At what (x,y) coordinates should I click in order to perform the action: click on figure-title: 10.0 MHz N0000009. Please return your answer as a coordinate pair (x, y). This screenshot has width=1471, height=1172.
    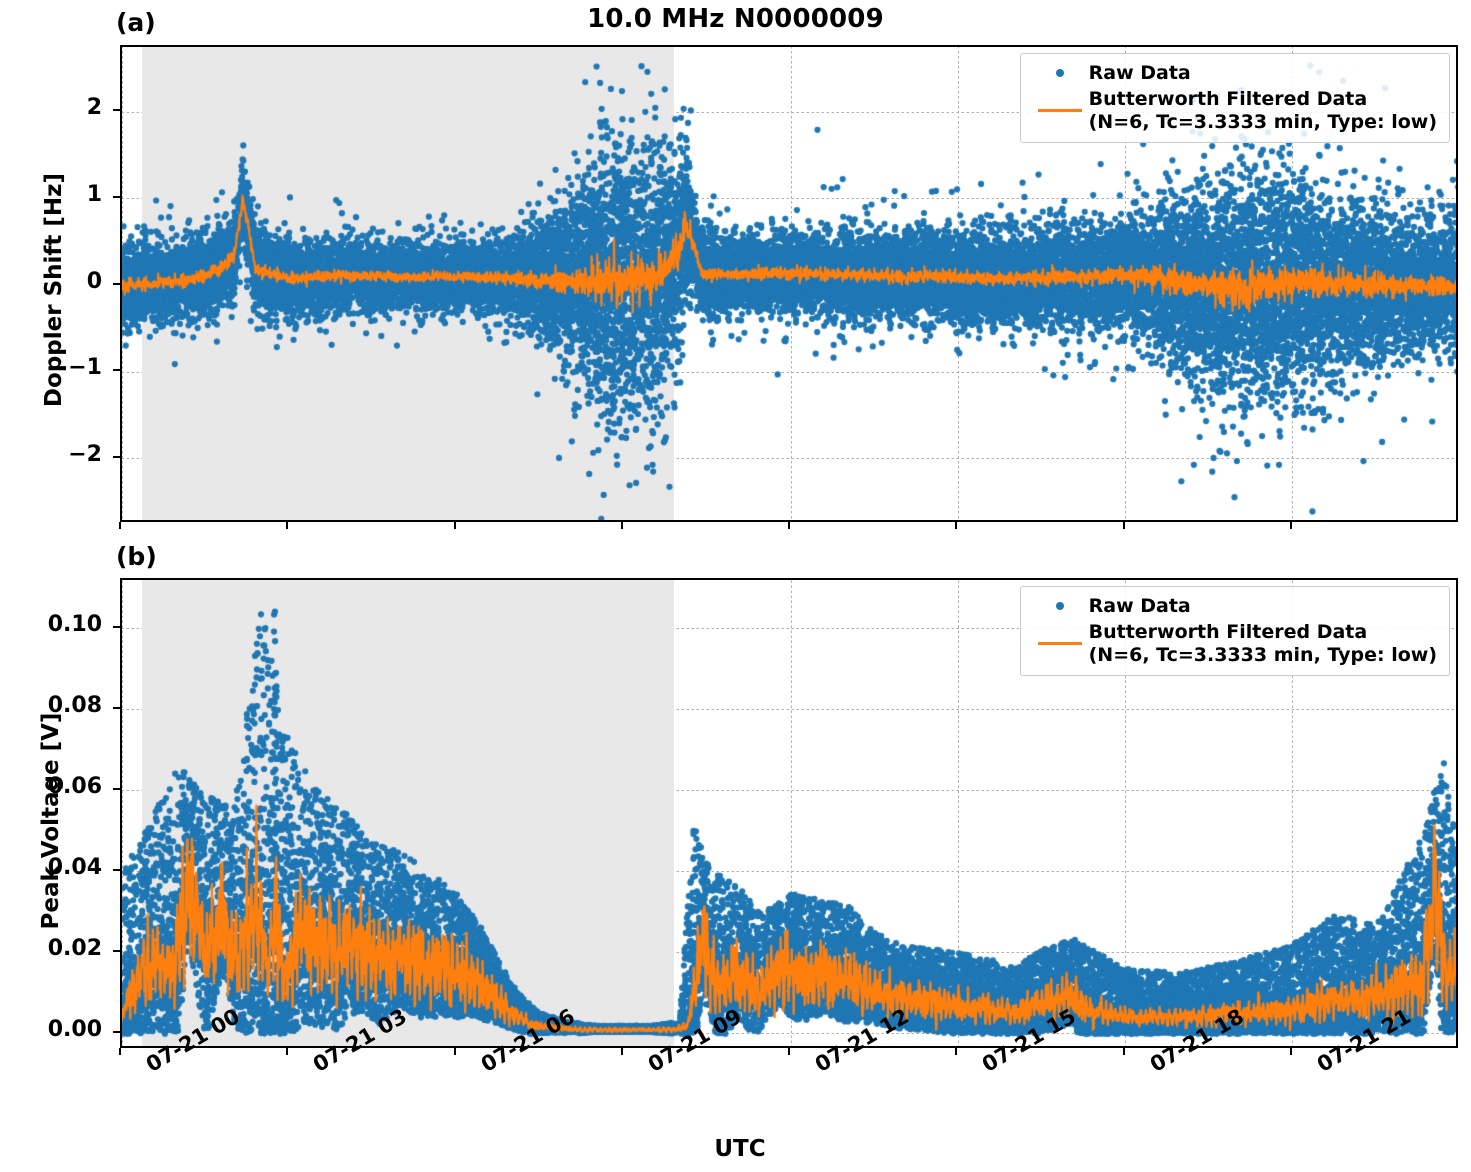
    Looking at the image, I should click on (735, 19).